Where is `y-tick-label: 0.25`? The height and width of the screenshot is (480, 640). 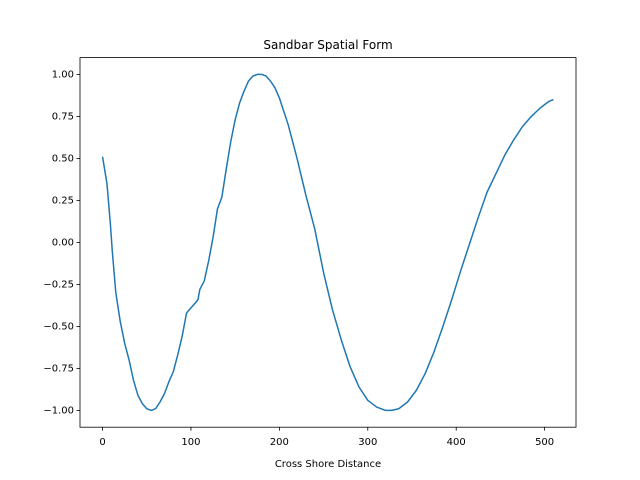
y-tick-label: 0.25 is located at coordinates (63, 200).